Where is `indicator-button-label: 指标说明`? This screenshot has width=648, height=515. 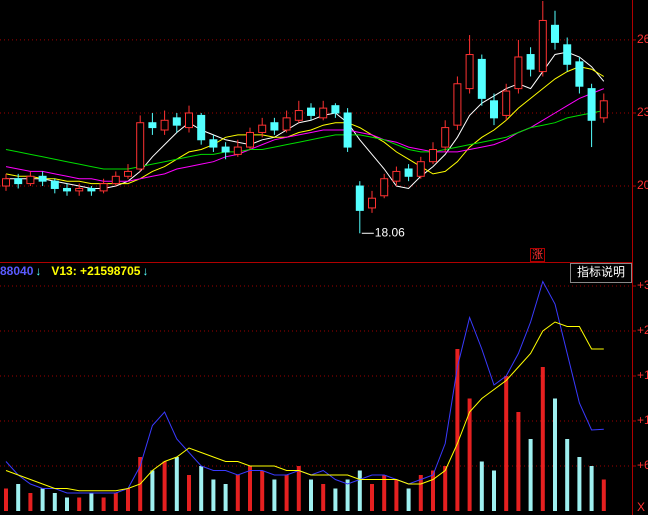 indicator-button-label: 指标说明 is located at coordinates (601, 271).